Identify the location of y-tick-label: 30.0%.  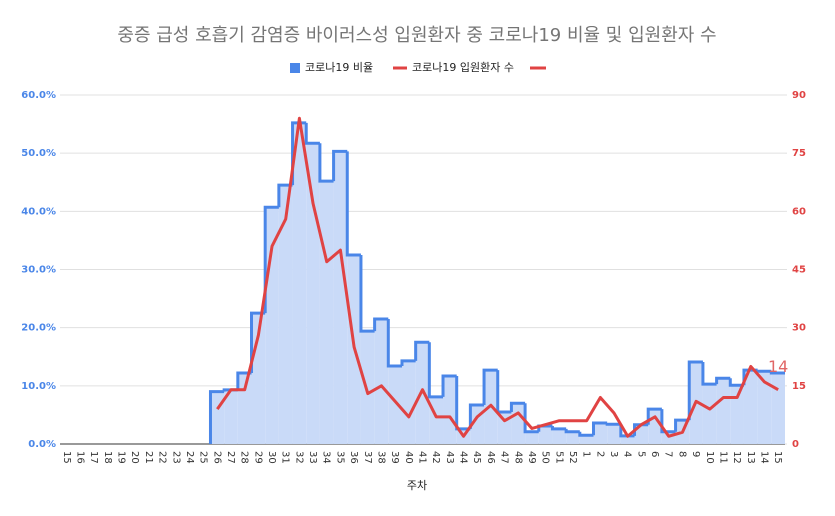
(38, 270).